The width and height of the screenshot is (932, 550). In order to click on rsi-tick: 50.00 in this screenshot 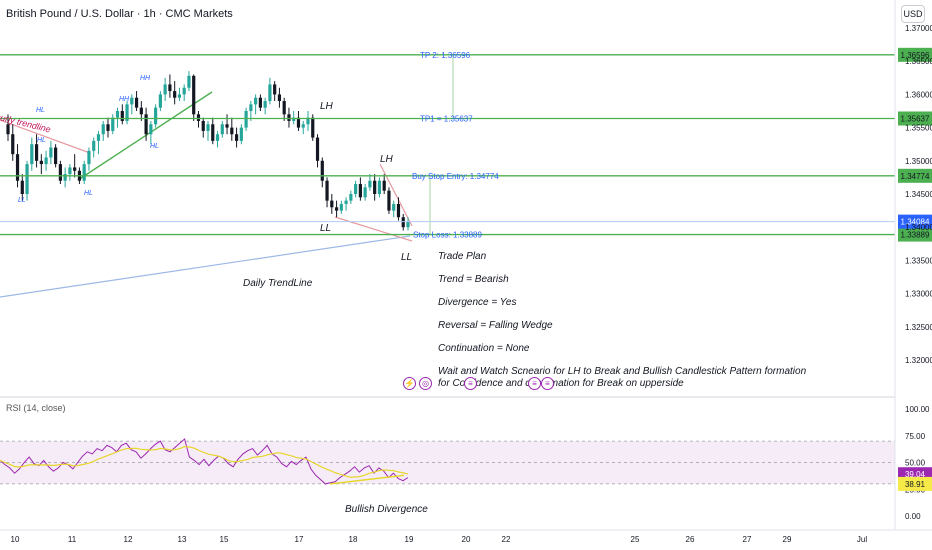, I will do `click(915, 463)`.